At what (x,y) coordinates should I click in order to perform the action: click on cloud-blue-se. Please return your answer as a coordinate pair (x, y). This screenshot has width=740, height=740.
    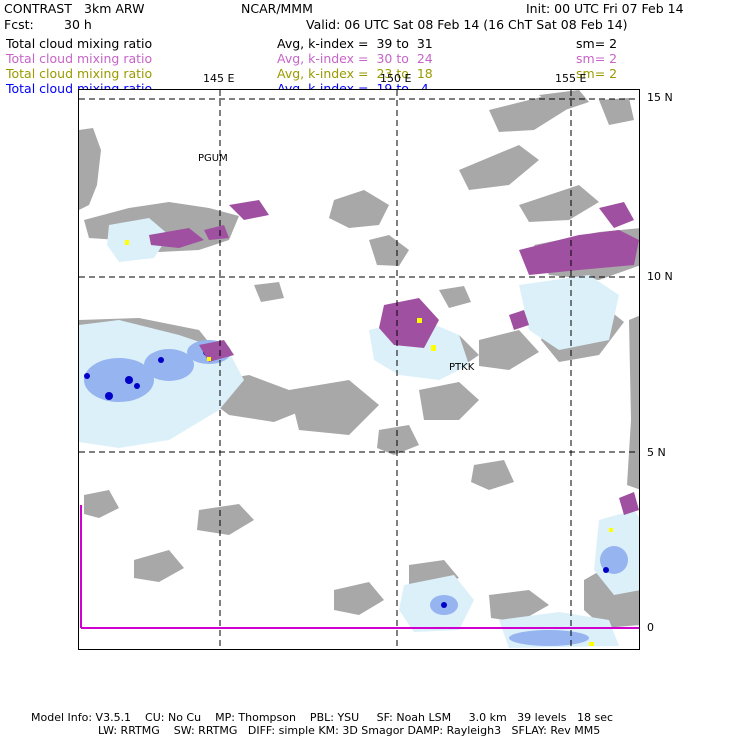
    Looking at the image, I should click on (614, 560).